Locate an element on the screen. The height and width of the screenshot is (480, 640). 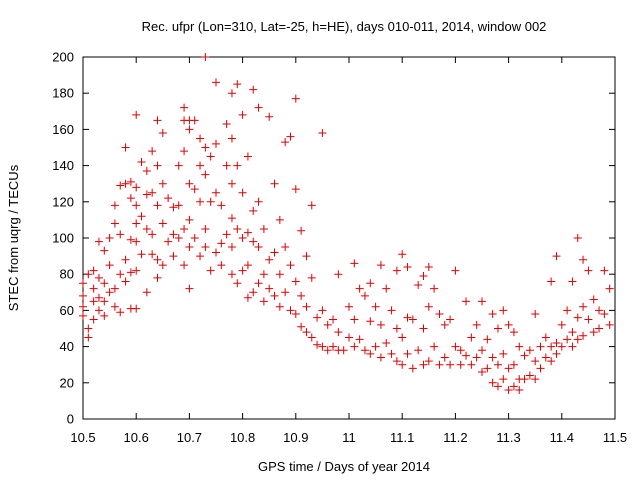
x-axis-title: GPS time / Days of year 2014 is located at coordinates (344, 466).